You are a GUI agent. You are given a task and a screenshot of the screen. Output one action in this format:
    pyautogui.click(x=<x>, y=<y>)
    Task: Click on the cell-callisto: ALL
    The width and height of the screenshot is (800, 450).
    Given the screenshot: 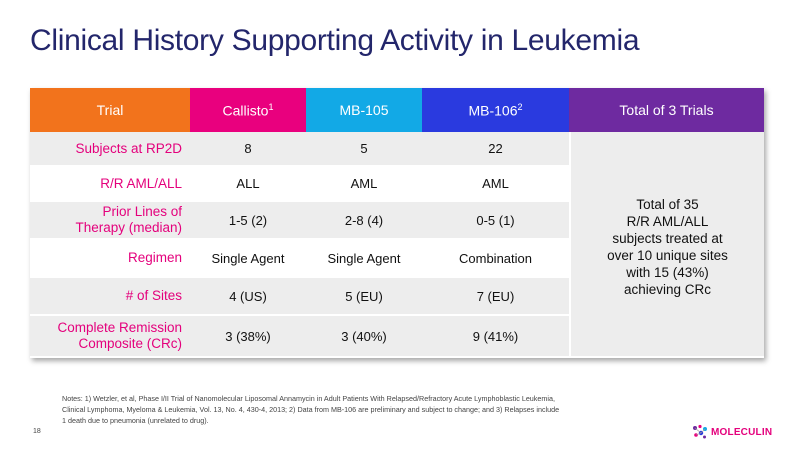 What is the action you would take?
    pyautogui.click(x=248, y=184)
    